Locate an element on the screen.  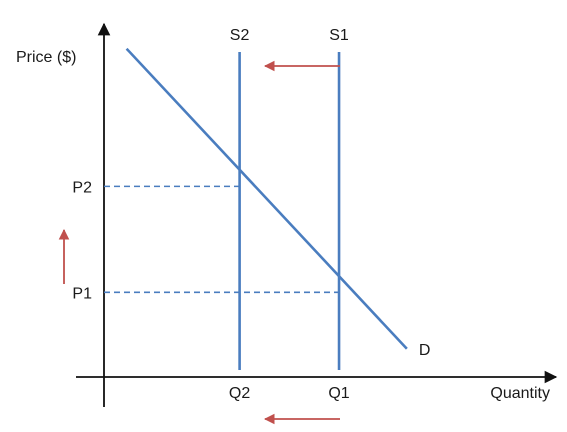
demand-label: D is located at coordinates (425, 350).